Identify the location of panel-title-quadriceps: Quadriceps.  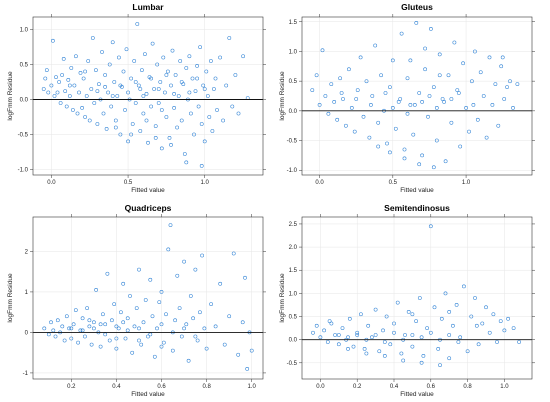
(148, 208).